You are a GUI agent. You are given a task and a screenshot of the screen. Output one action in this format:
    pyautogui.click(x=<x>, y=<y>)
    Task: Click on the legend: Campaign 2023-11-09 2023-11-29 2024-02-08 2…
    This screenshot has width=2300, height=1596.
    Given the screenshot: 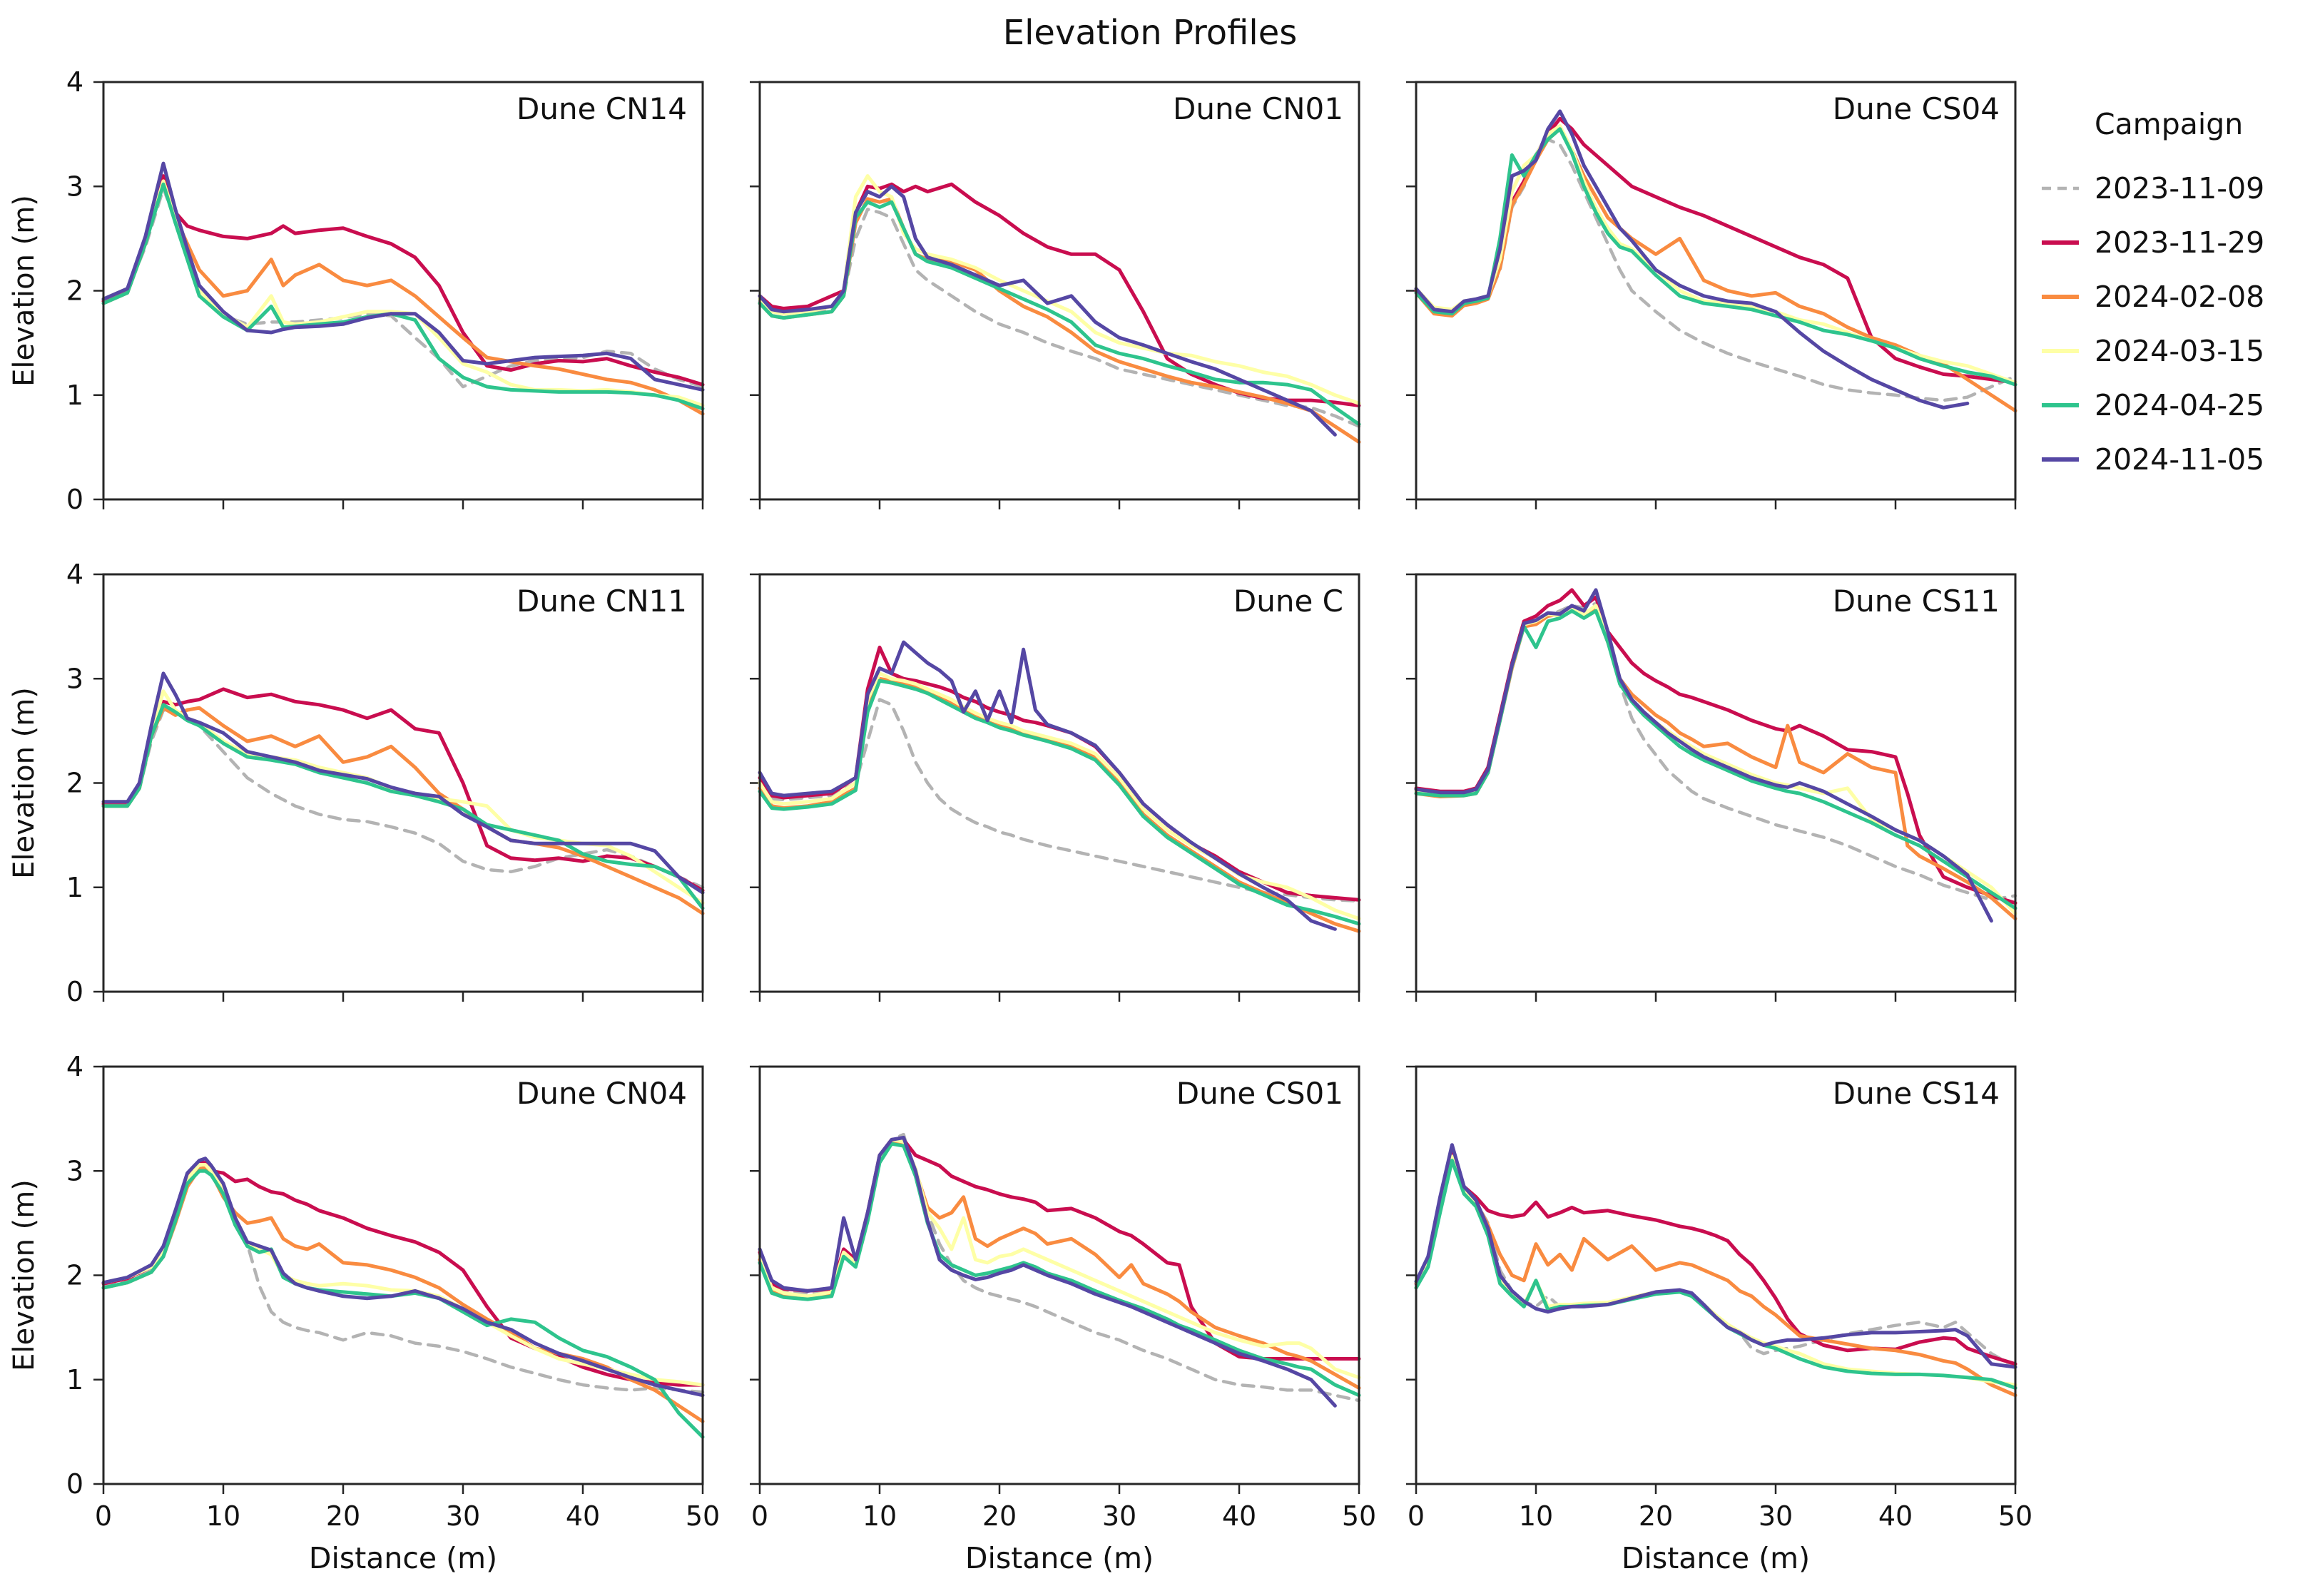 What is the action you would take?
    pyautogui.click(x=2153, y=297)
    